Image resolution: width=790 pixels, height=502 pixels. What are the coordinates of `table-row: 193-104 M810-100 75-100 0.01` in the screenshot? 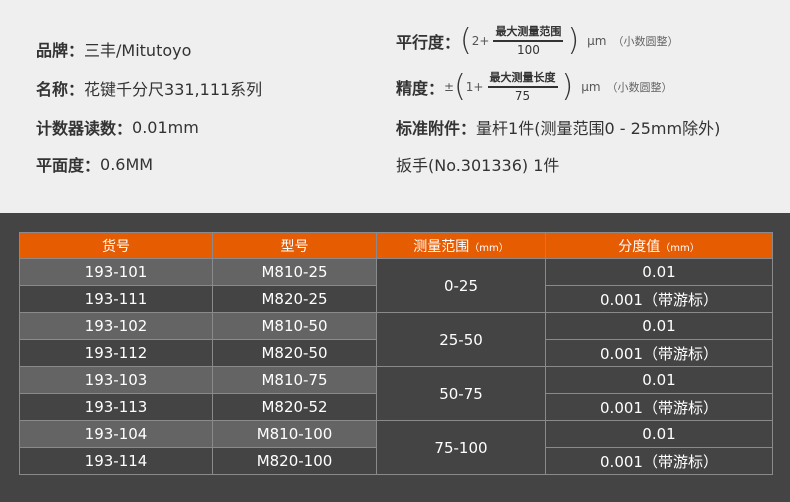 It's located at (396, 447).